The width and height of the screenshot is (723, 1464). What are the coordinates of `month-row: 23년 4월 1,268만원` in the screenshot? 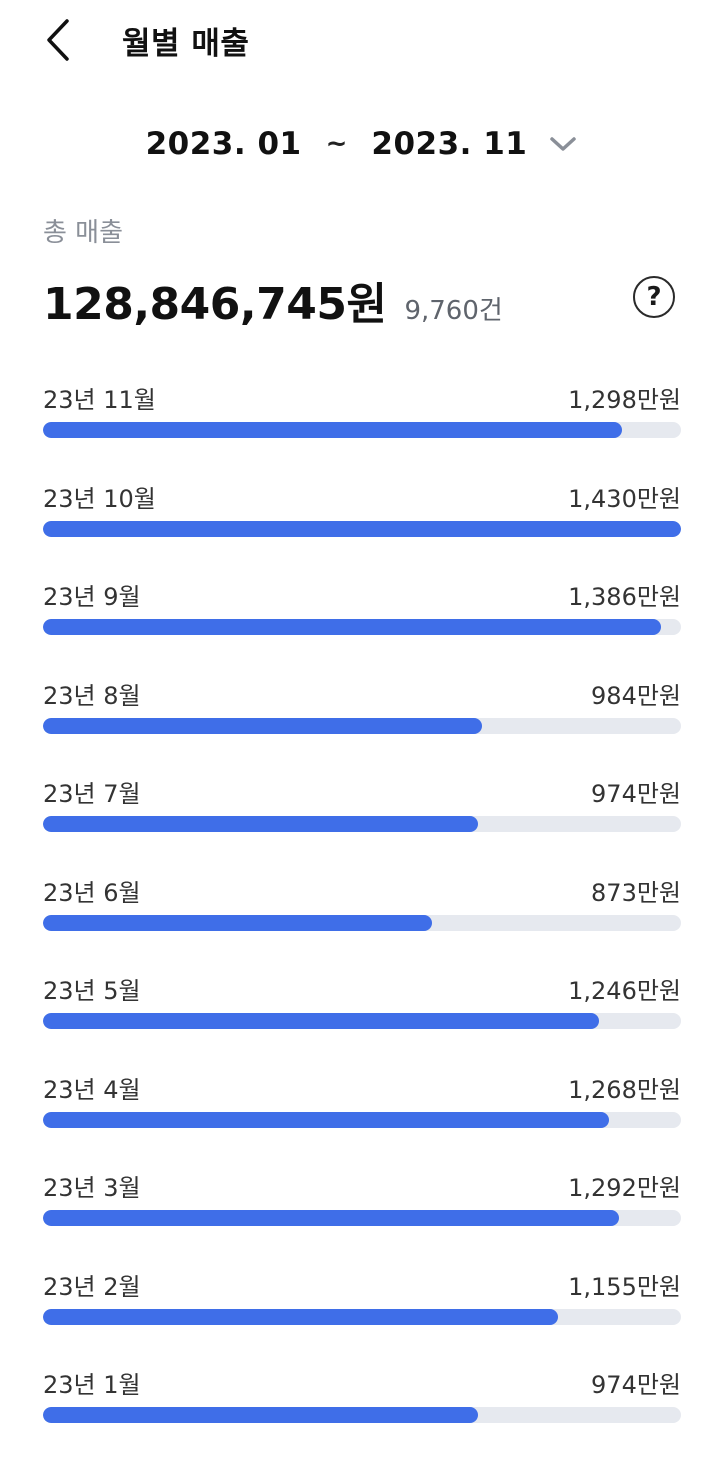 It's located at (362, 1119).